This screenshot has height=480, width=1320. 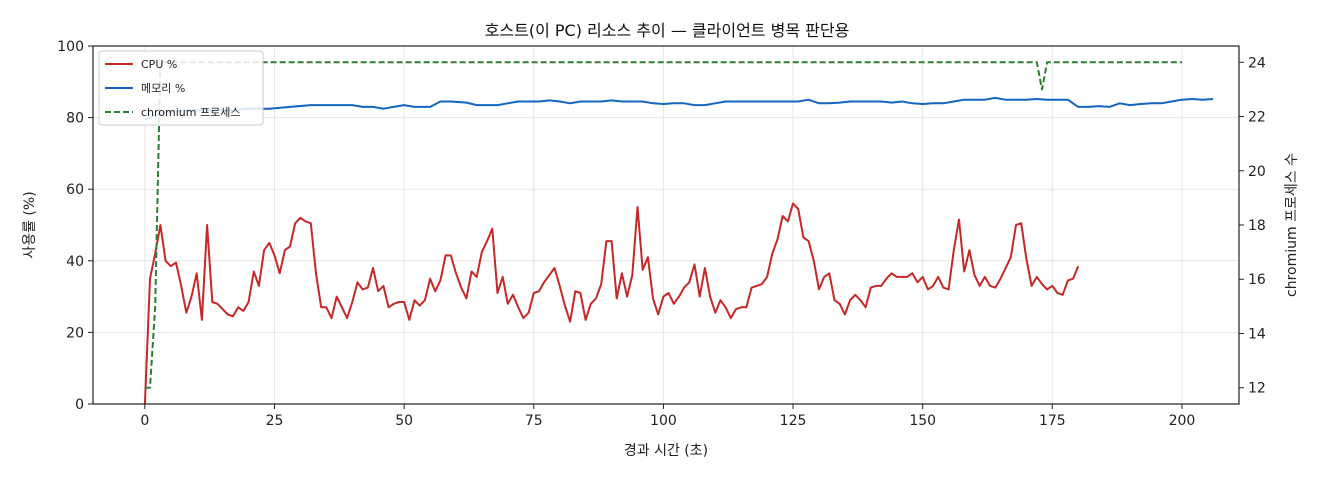 I want to click on legend-item-chromium: chromium 프로세스, so click(x=172, y=112).